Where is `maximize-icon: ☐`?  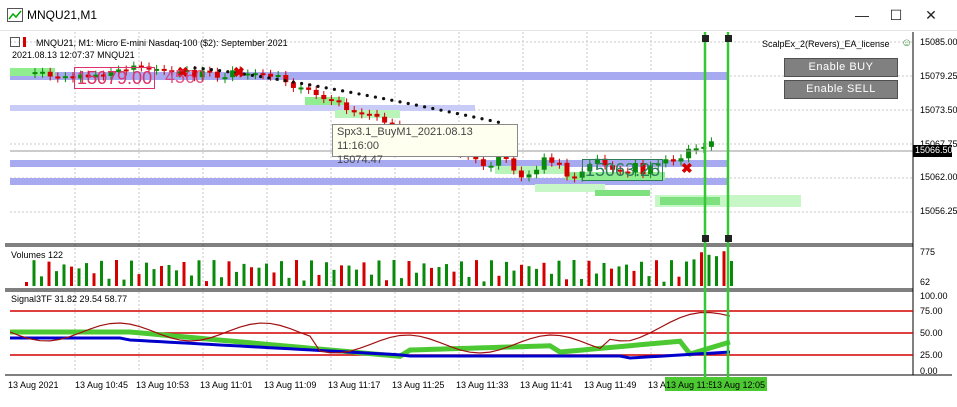 maximize-icon: ☐ is located at coordinates (896, 15).